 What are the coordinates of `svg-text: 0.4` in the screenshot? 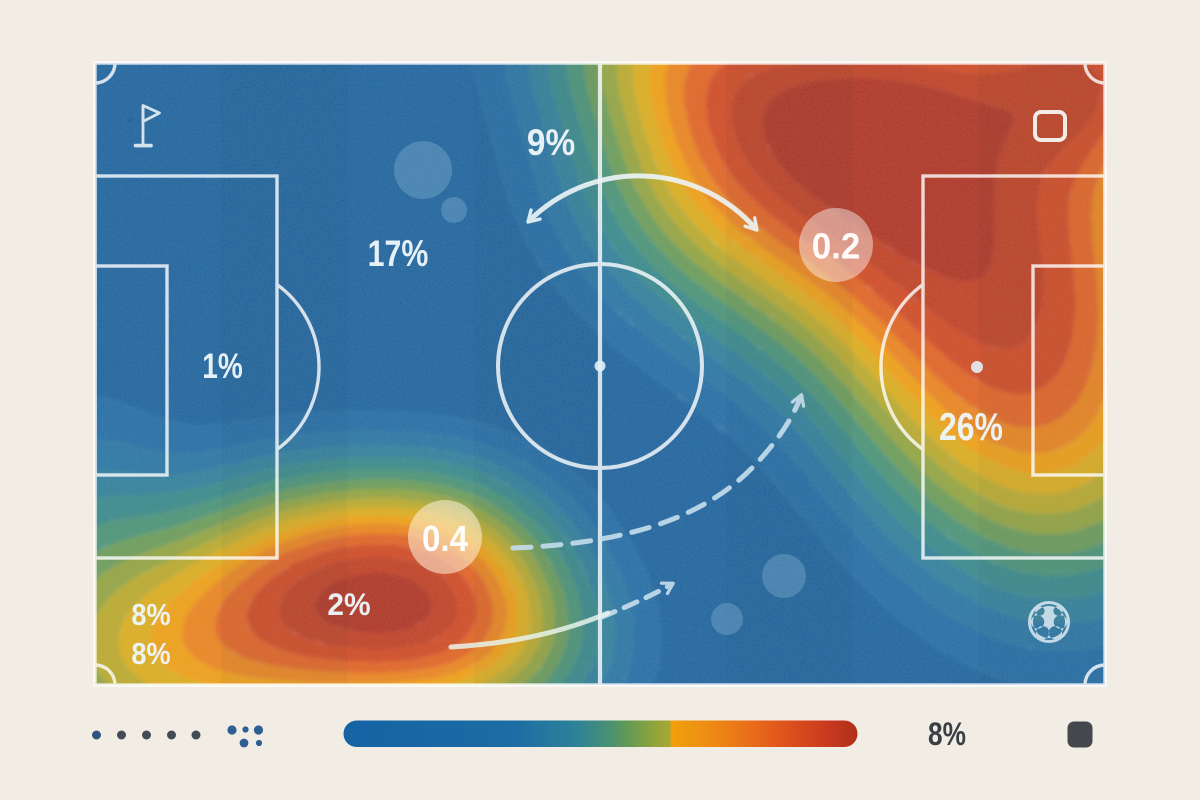 It's located at (445, 540).